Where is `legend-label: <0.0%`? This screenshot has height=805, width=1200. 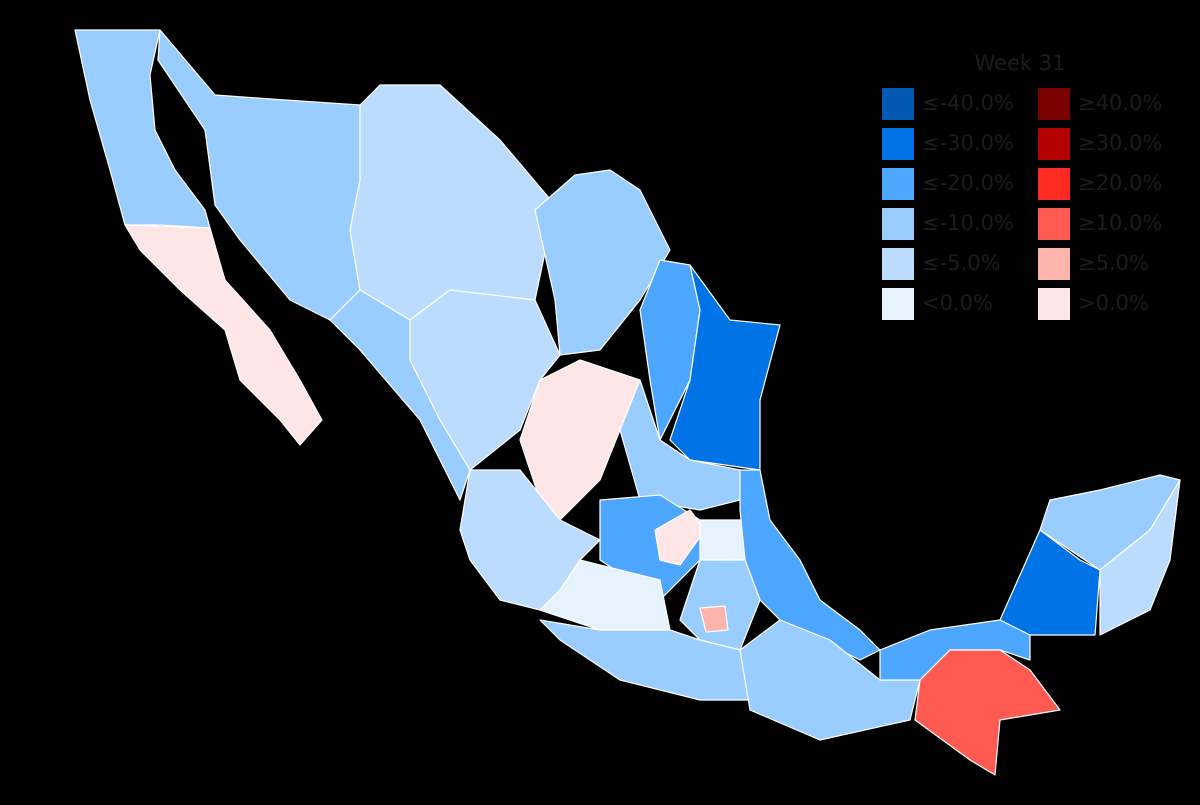 legend-label: <0.0% is located at coordinates (957, 303).